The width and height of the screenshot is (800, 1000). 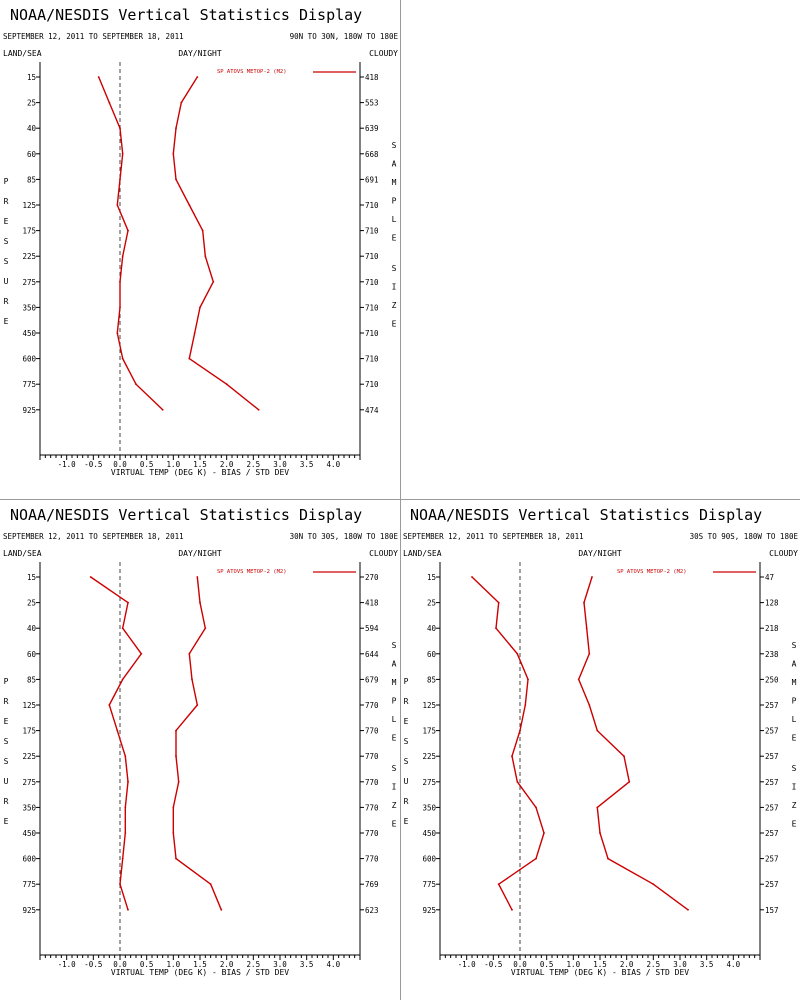 I want to click on pressure-level-label: 350, so click(x=429, y=807).